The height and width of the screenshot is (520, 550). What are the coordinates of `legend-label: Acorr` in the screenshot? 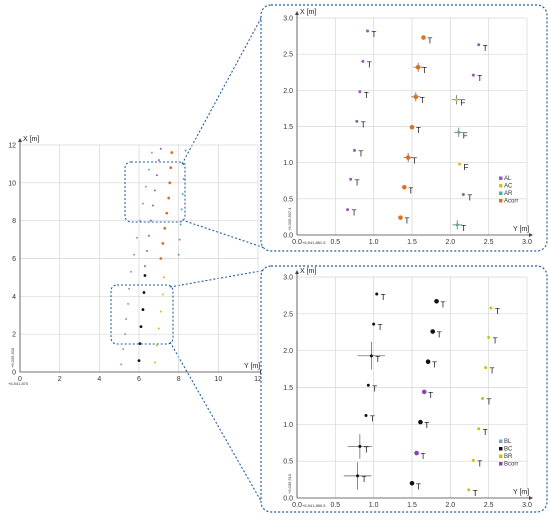 It's located at (511, 202).